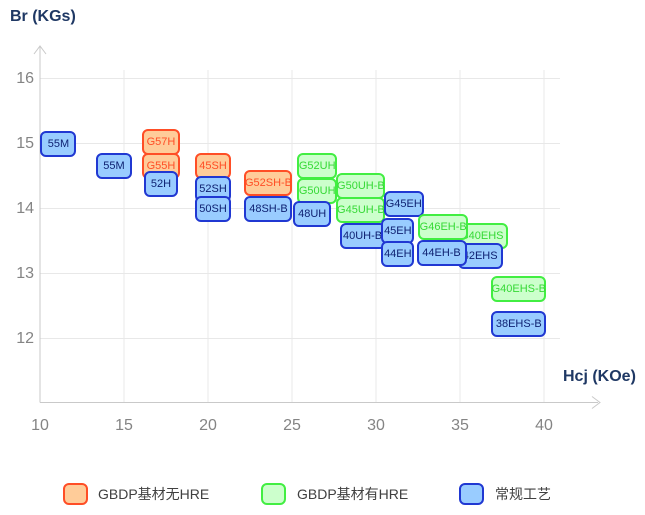 The height and width of the screenshot is (515, 645). Describe the element at coordinates (361, 185) in the screenshot. I see `data-point-box: G50UH-B` at that location.